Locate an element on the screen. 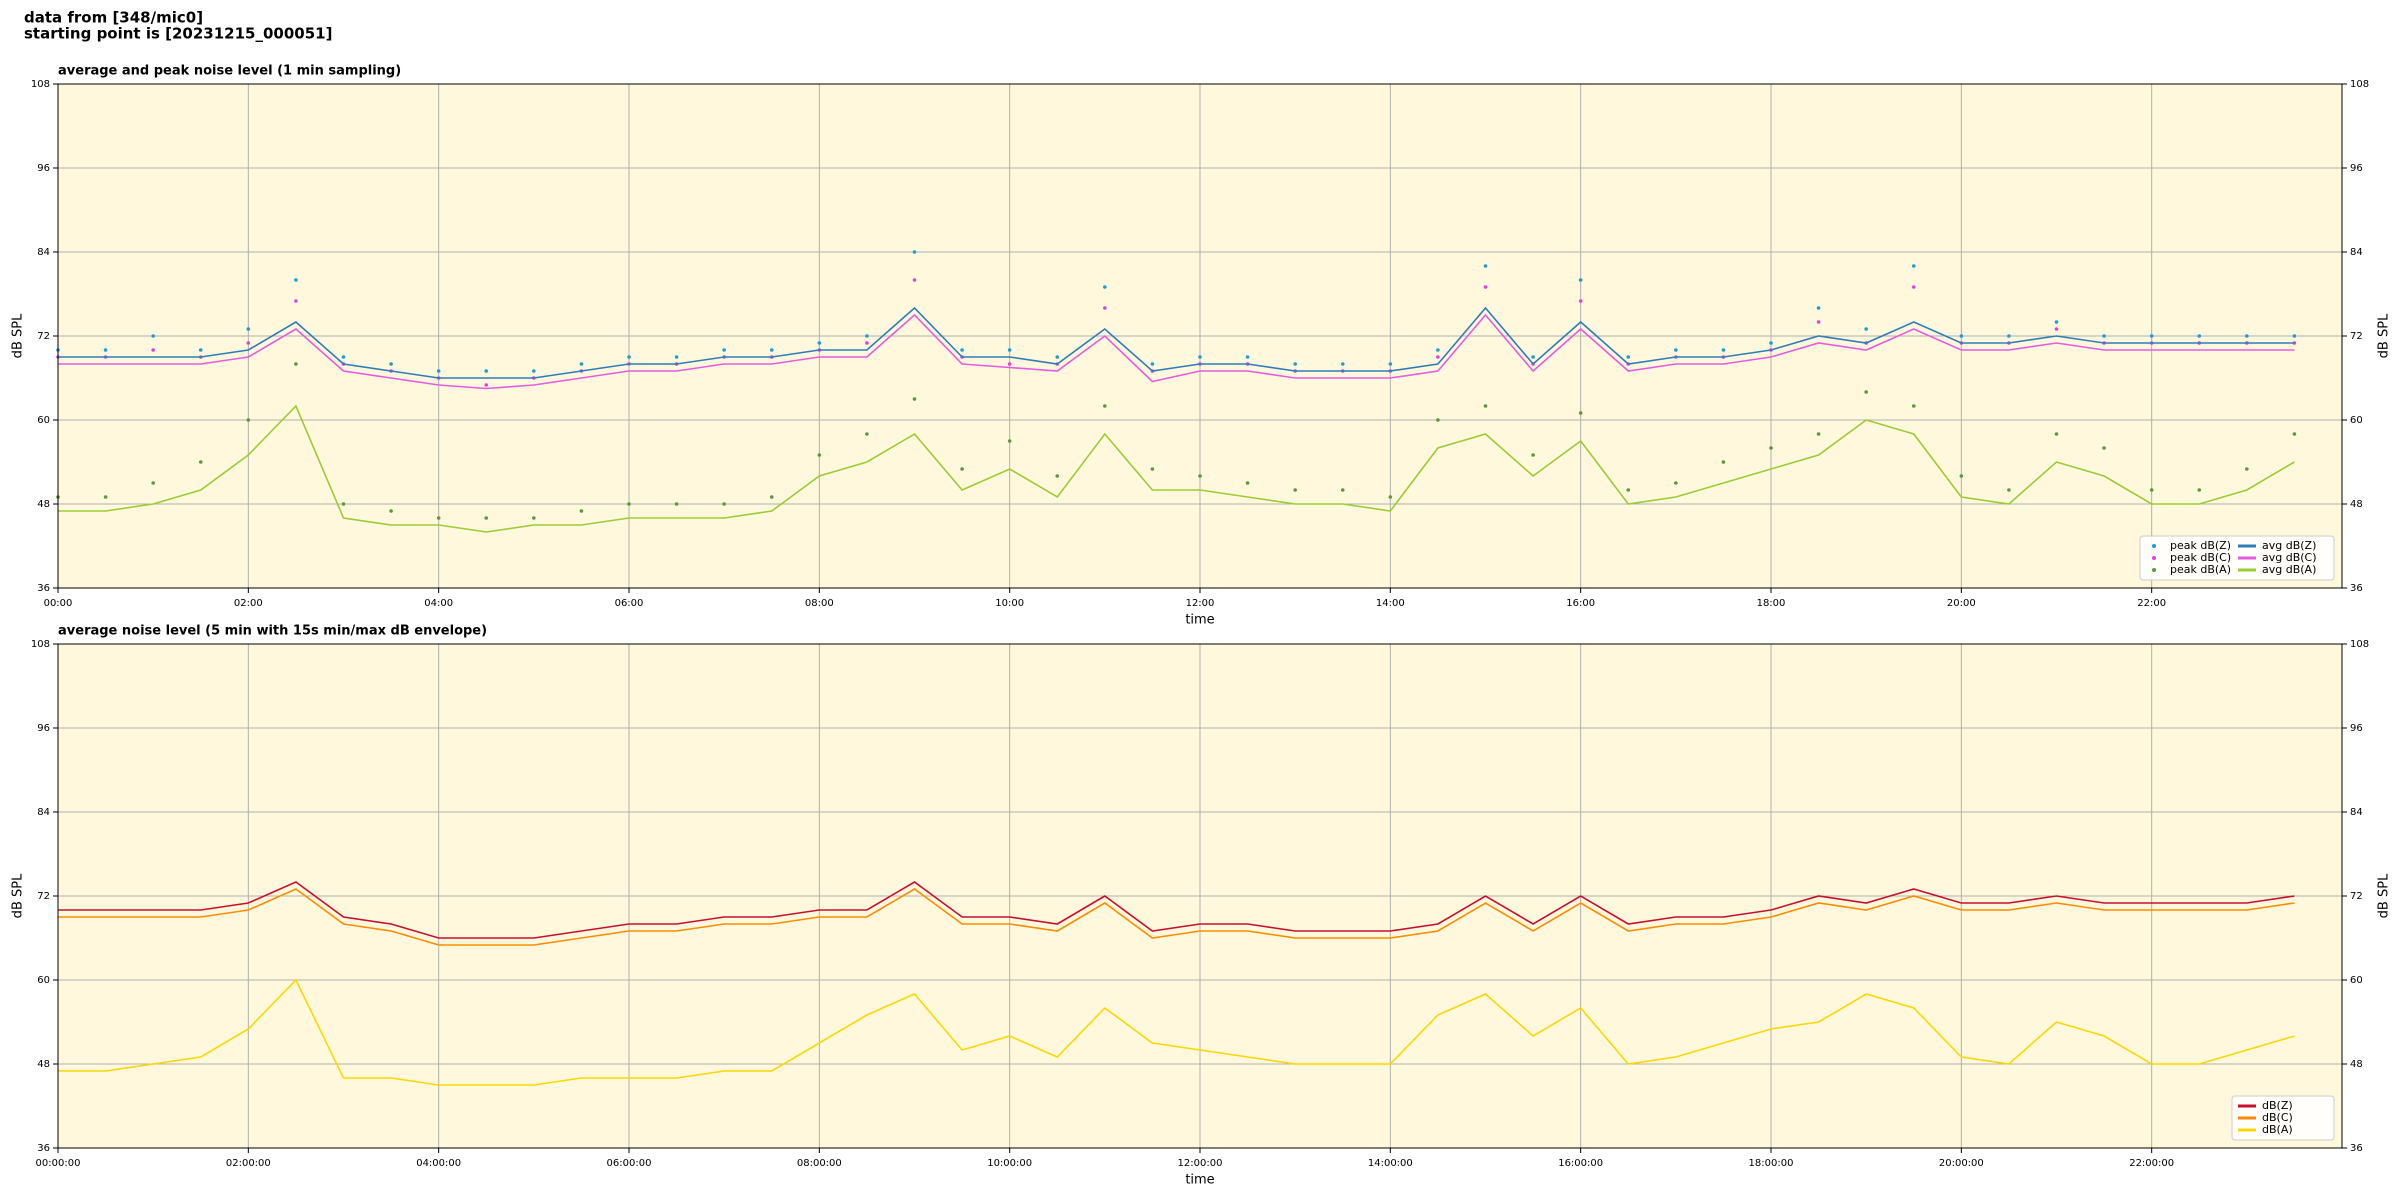 This screenshot has height=1200, width=2400. y2-tick-label: 96 is located at coordinates (2356, 728).